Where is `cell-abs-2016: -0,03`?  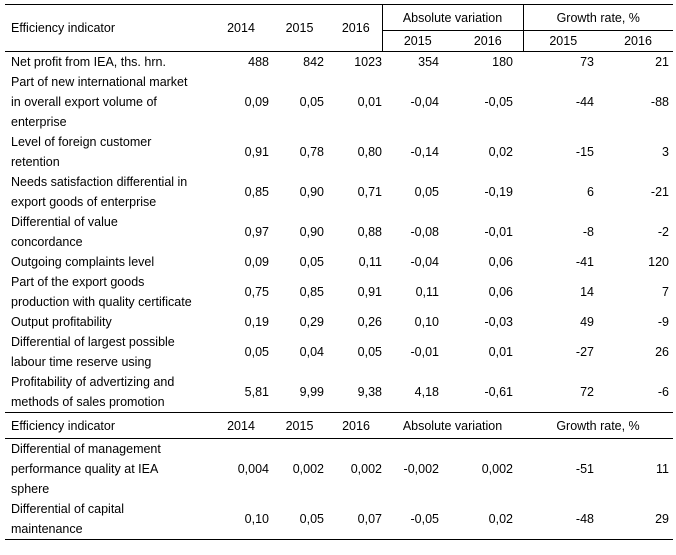
cell-abs-2016: -0,03 is located at coordinates (499, 322).